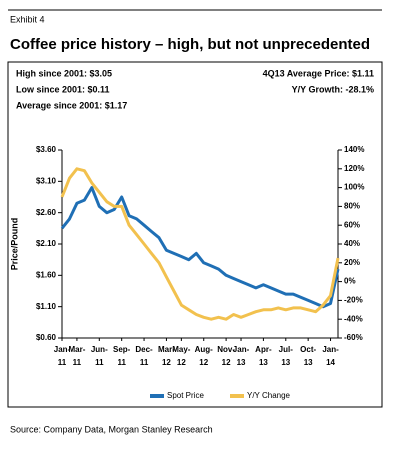 Image resolution: width=402 pixels, height=459 pixels. What do you see at coordinates (269, 395) in the screenshot?
I see `legend-label: Y/Y Change` at bounding box center [269, 395].